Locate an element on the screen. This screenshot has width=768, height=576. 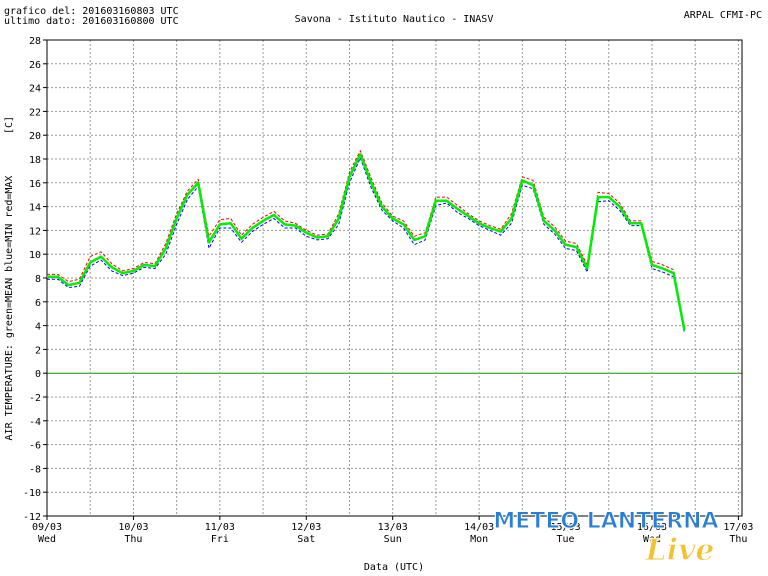
x-tick-label: 14/03 is located at coordinates (479, 527).